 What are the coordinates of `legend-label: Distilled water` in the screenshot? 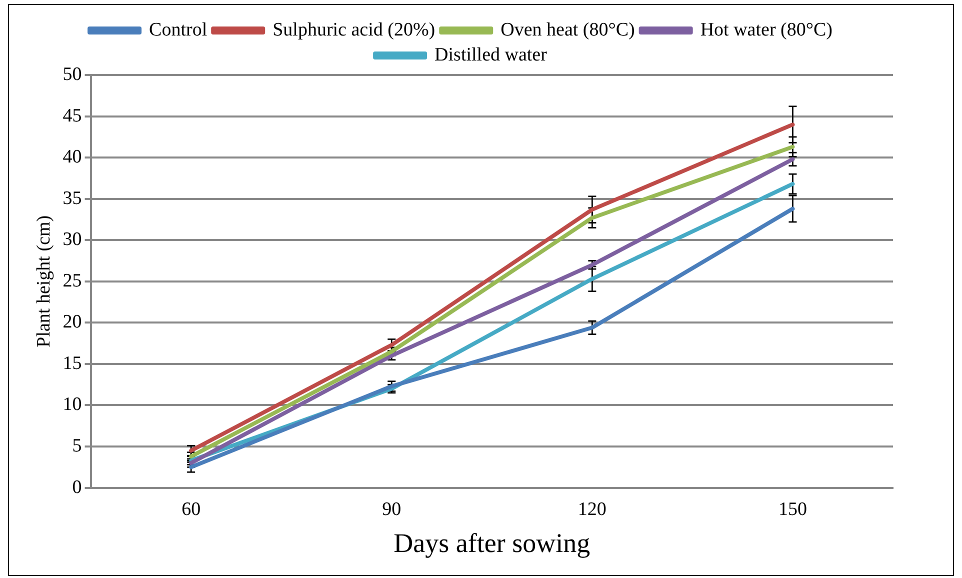 It's located at (491, 55).